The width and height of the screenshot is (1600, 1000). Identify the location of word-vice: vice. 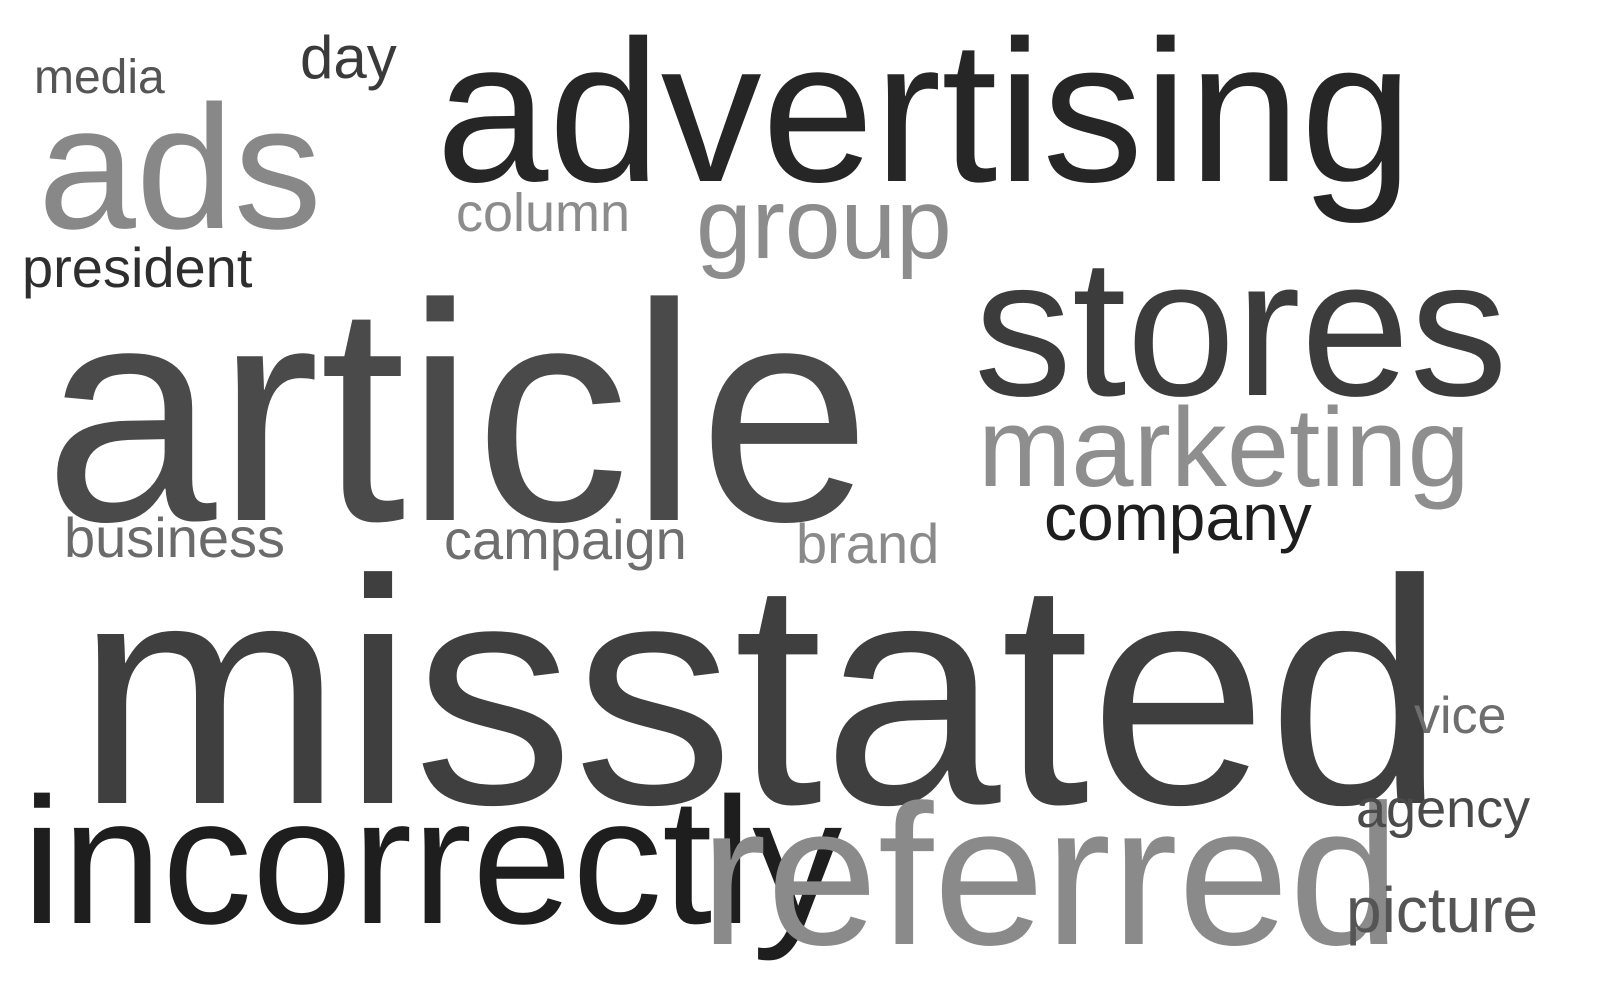
(1460, 716).